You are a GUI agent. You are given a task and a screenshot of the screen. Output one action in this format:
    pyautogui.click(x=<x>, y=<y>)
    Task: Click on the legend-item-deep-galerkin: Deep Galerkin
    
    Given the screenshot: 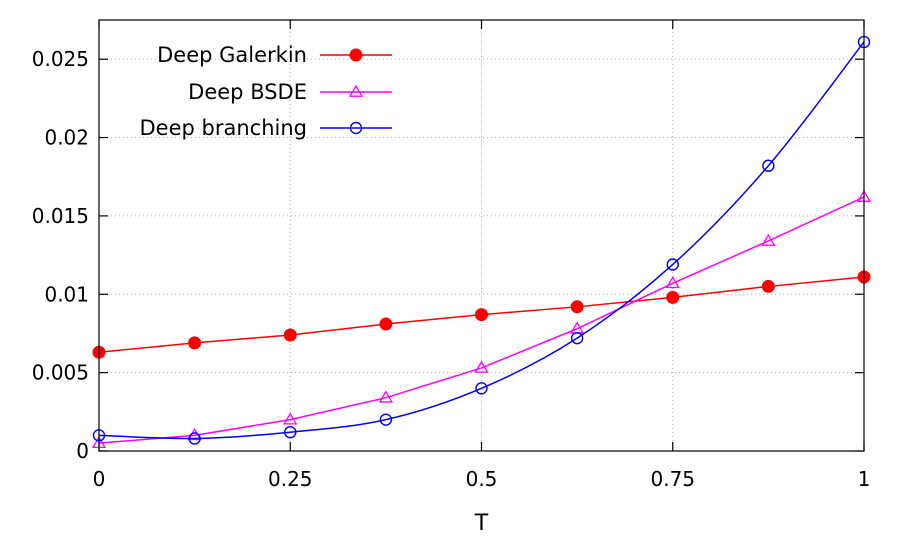 What is the action you would take?
    pyautogui.click(x=274, y=55)
    